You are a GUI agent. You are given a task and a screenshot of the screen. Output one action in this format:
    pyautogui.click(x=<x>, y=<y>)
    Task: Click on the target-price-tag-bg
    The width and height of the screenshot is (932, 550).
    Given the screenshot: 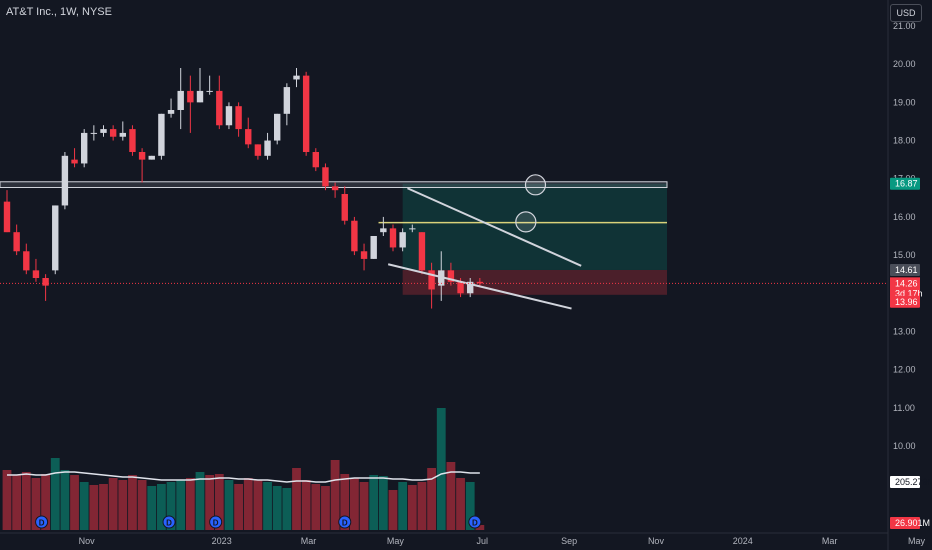 What is the action you would take?
    pyautogui.click(x=905, y=183)
    